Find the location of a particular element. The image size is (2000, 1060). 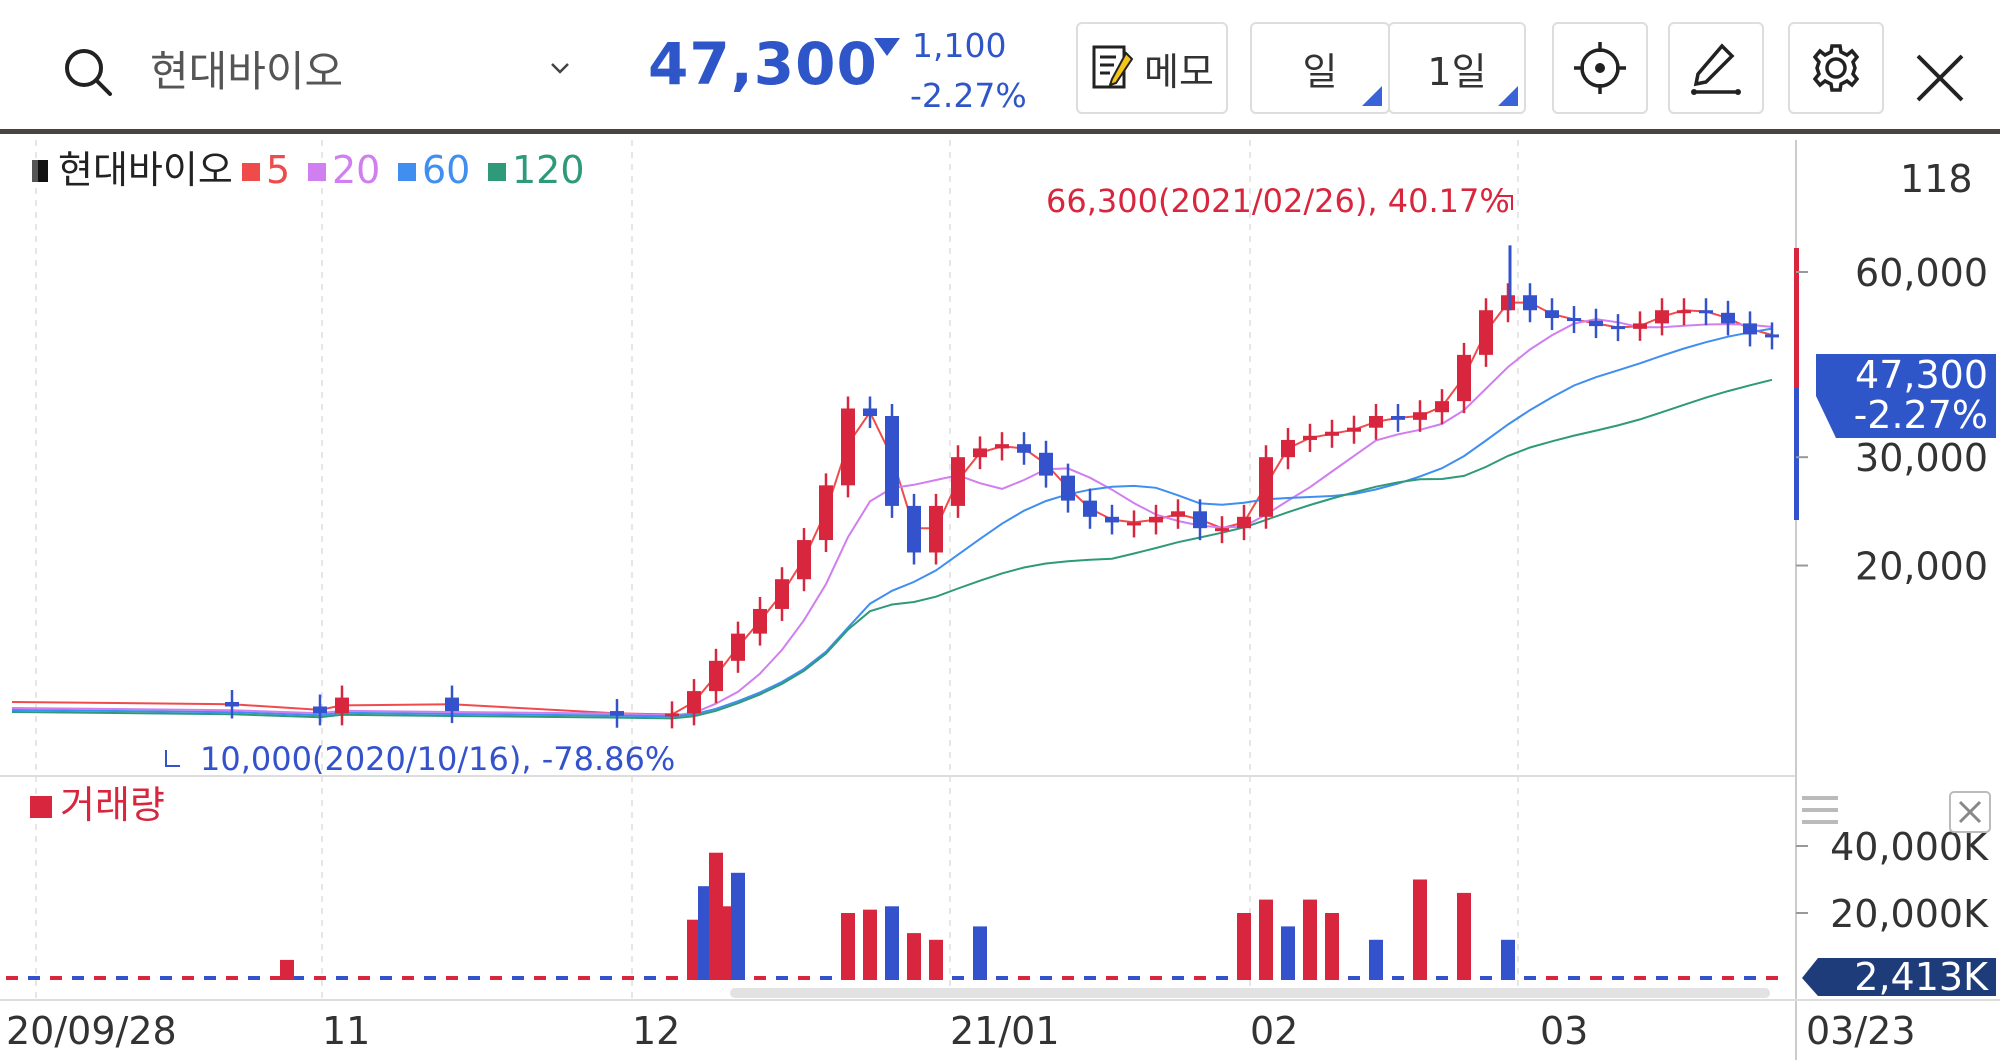

close-volume-panel-icon is located at coordinates (1970, 812).